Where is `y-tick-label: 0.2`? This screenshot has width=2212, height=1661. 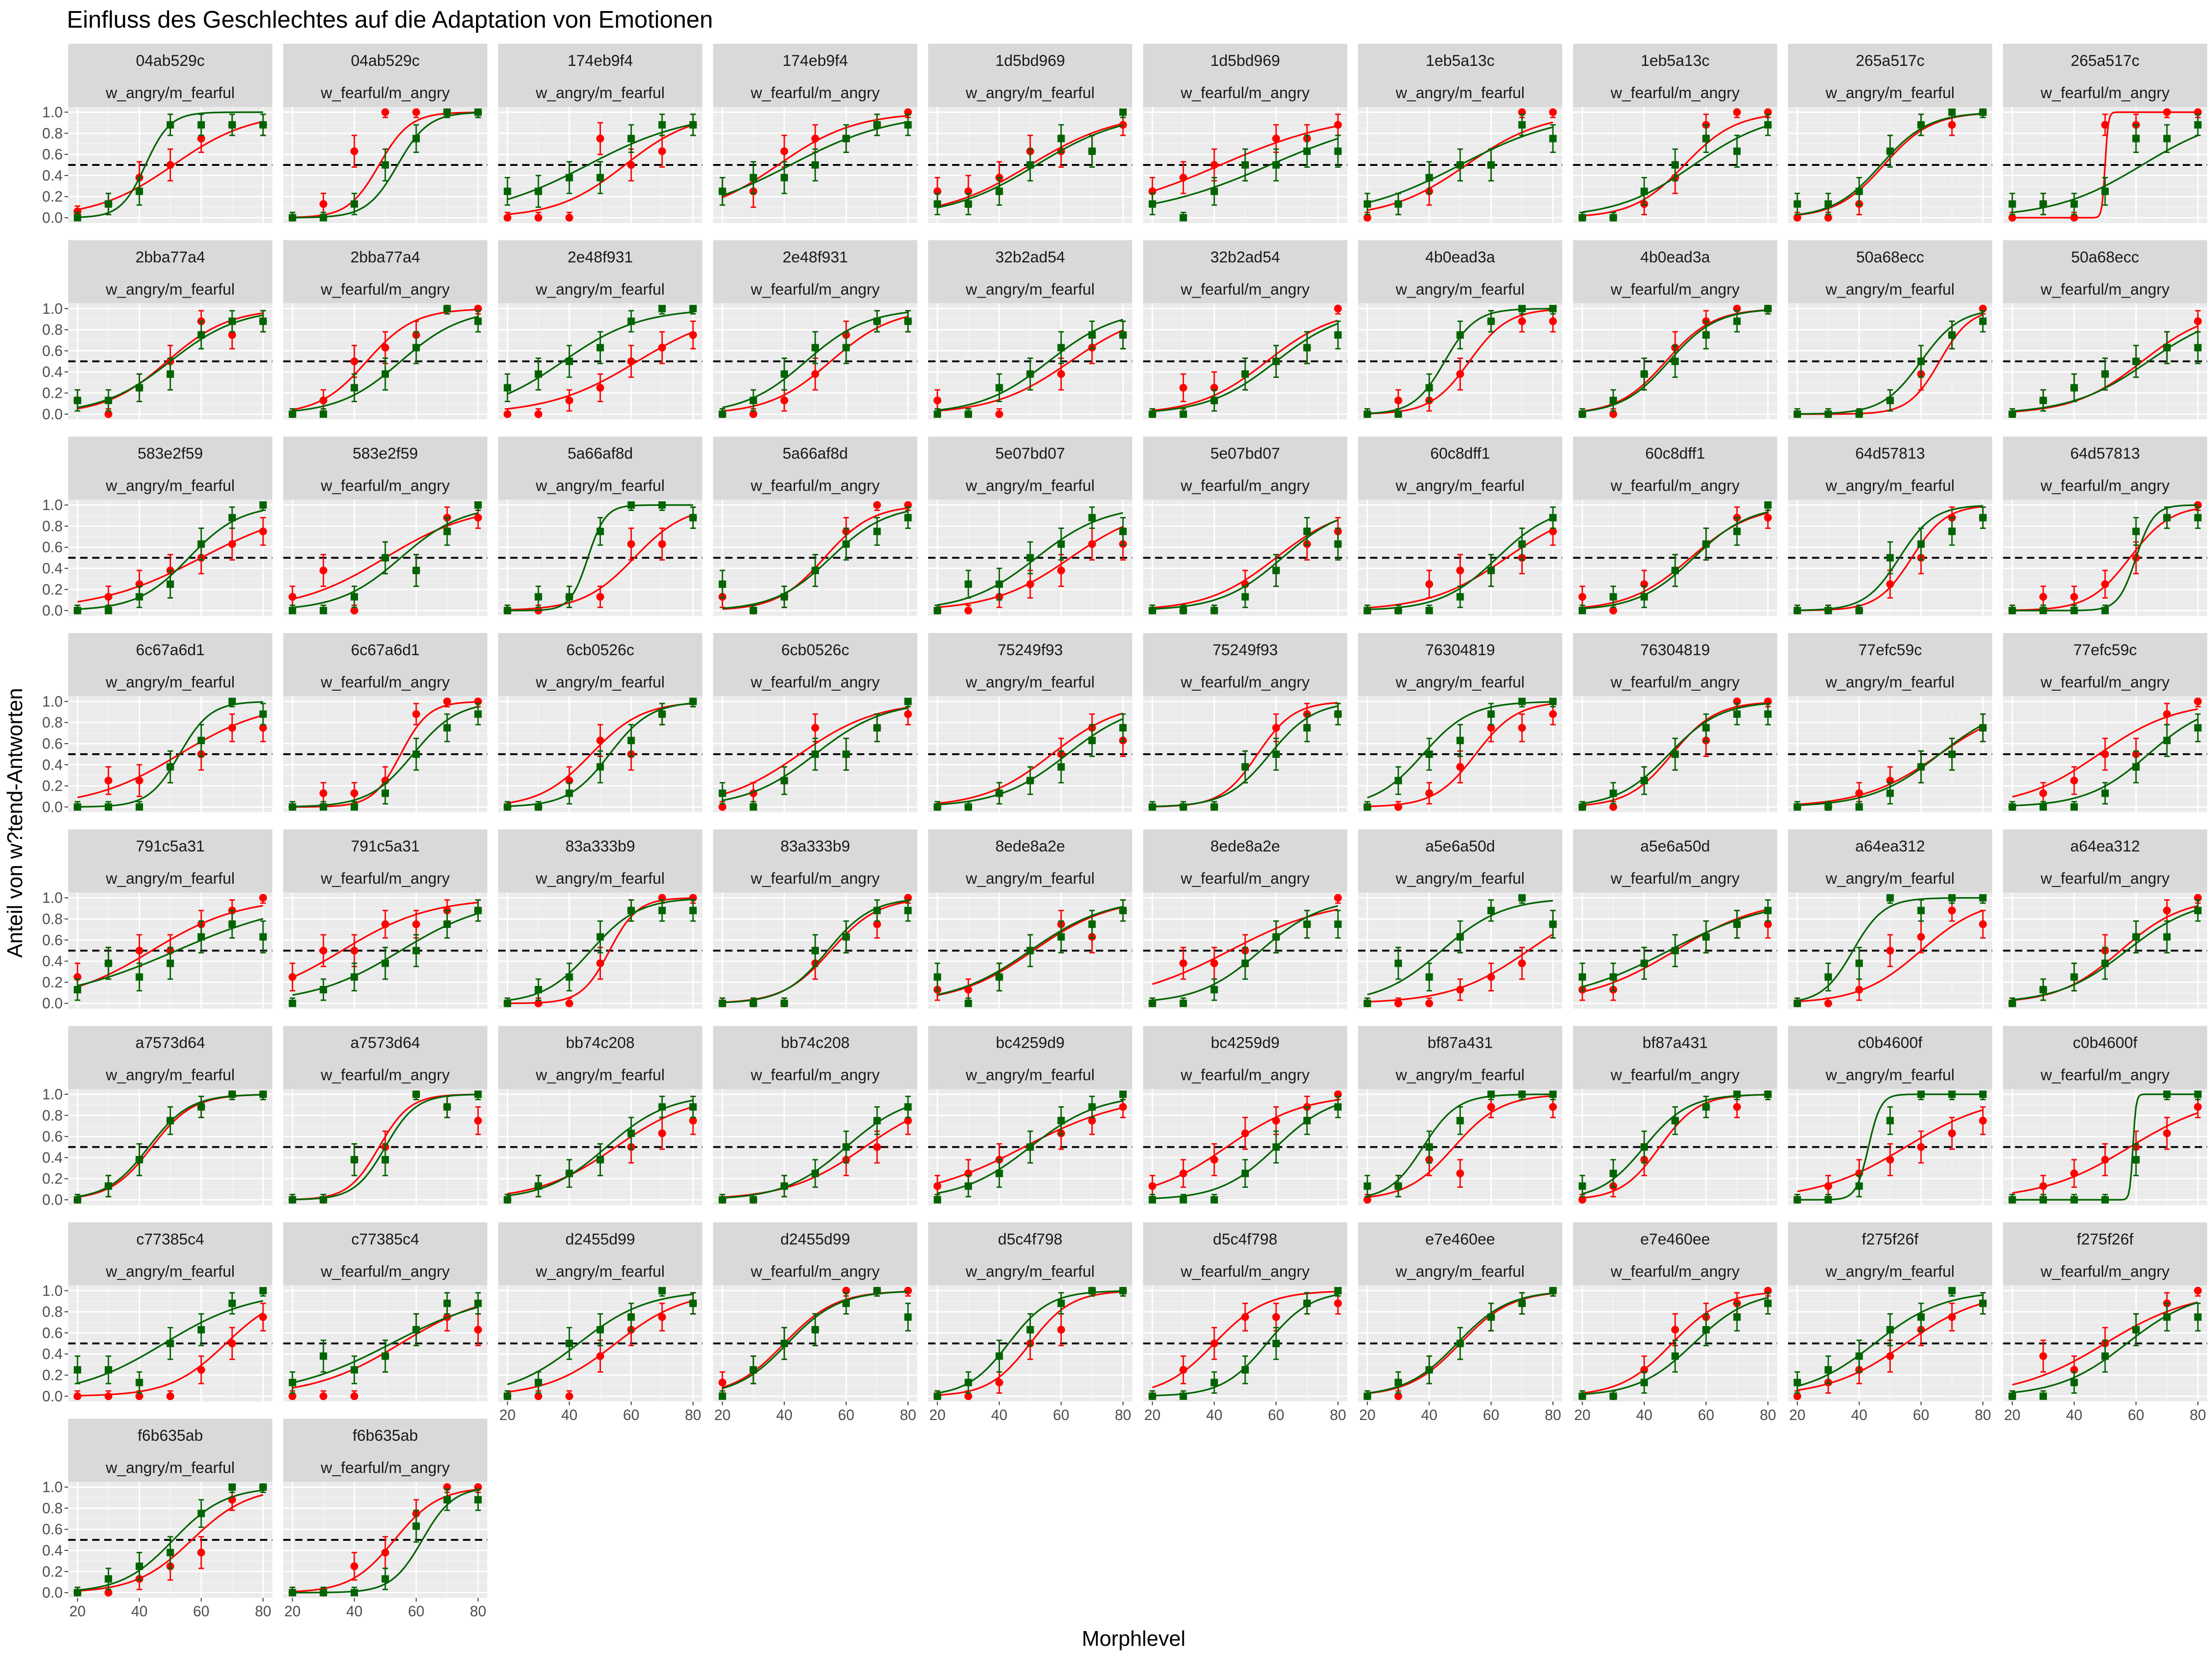
y-tick-label: 0.2 is located at coordinates (52, 982).